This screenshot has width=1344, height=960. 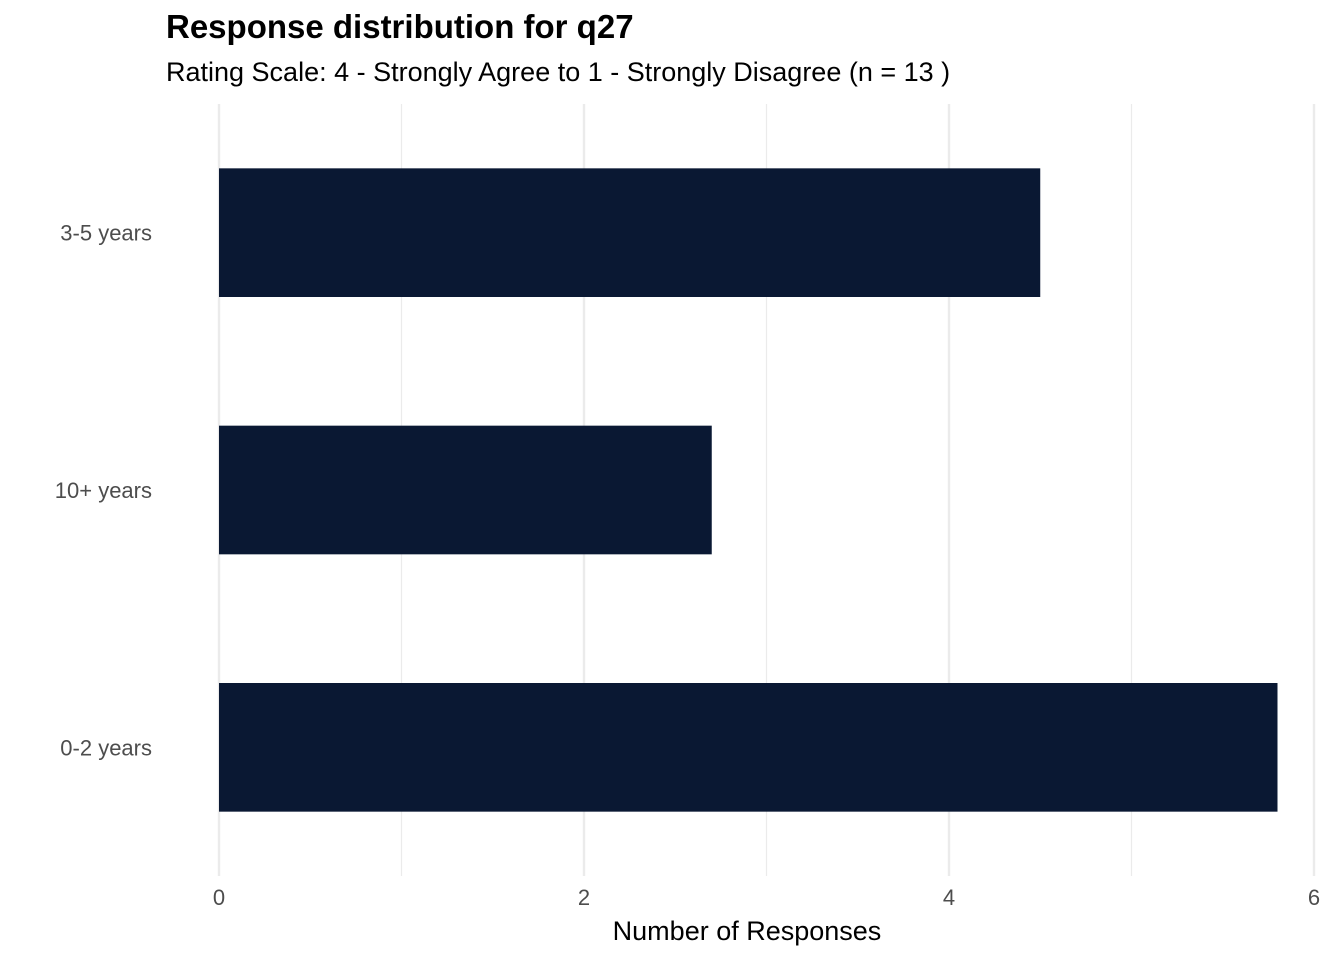 What do you see at coordinates (747, 931) in the screenshot?
I see `x-axis-title: Number of Responses` at bounding box center [747, 931].